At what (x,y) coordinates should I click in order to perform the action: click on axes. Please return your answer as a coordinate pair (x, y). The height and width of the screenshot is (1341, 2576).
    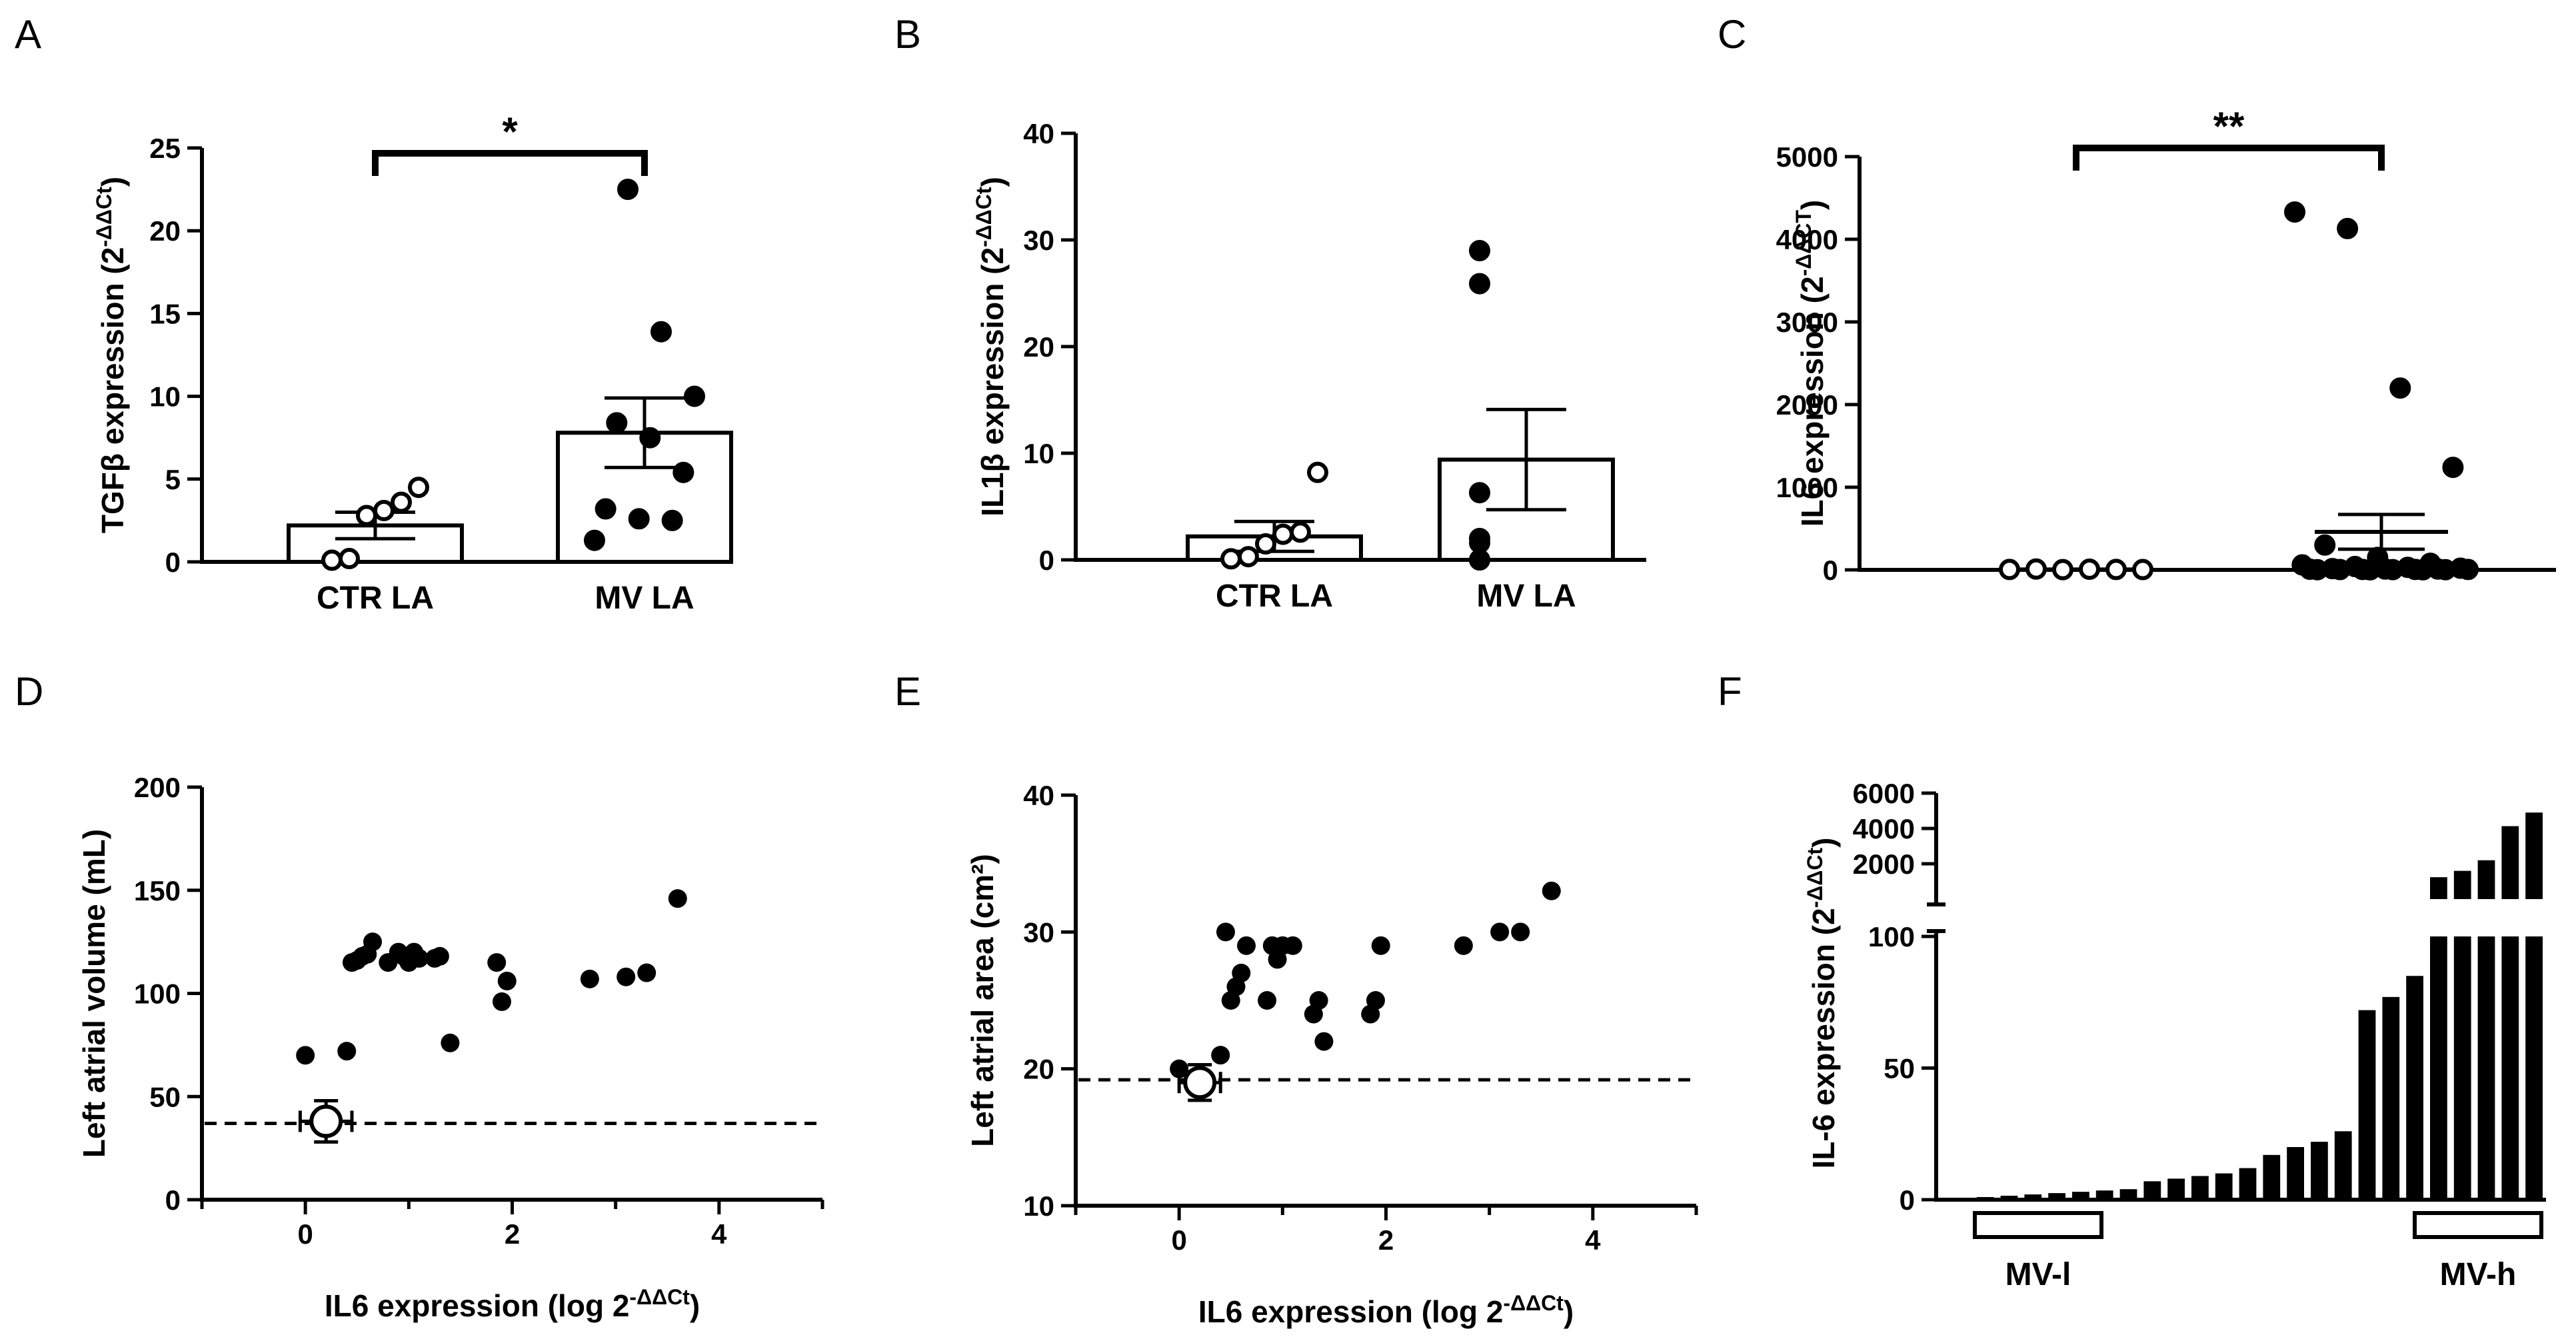
    Looking at the image, I should click on (511, 995).